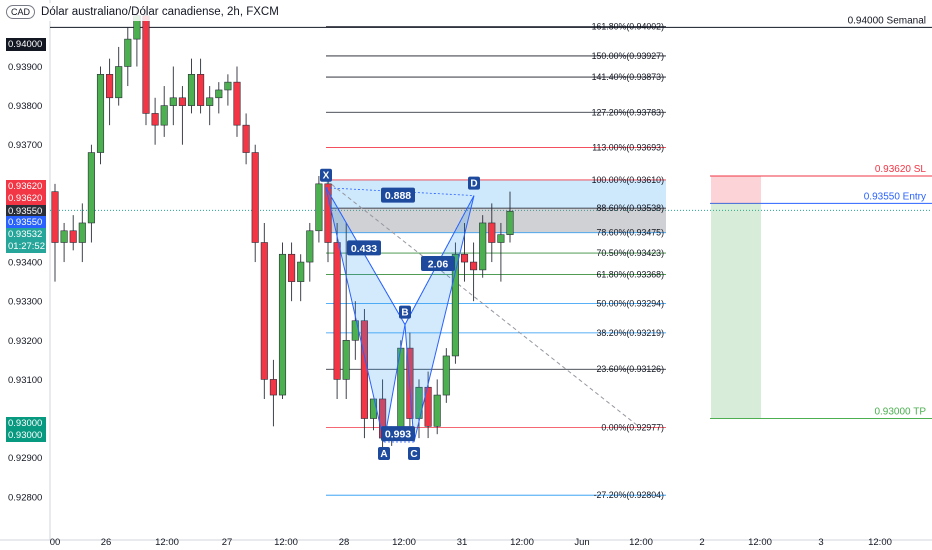  What do you see at coordinates (628, 77) in the screenshot?
I see `fib-level-label: 141.40%(0.93873)` at bounding box center [628, 77].